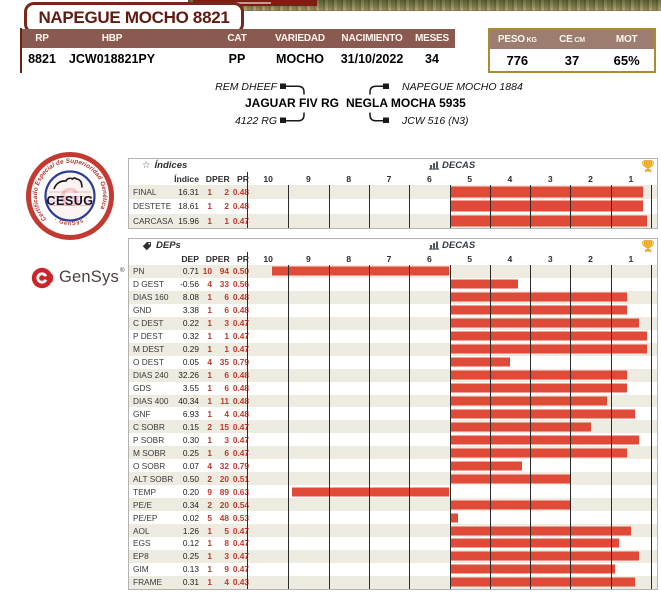 Image resolution: width=661 pixels, height=593 pixels. I want to click on info-header-cell: CAT, so click(237, 38).